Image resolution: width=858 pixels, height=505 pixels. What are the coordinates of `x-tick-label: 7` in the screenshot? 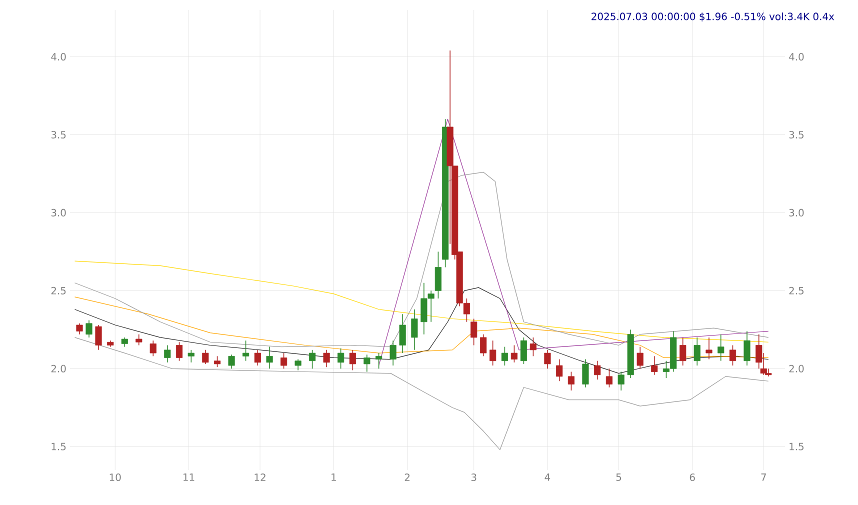 It's located at (763, 477).